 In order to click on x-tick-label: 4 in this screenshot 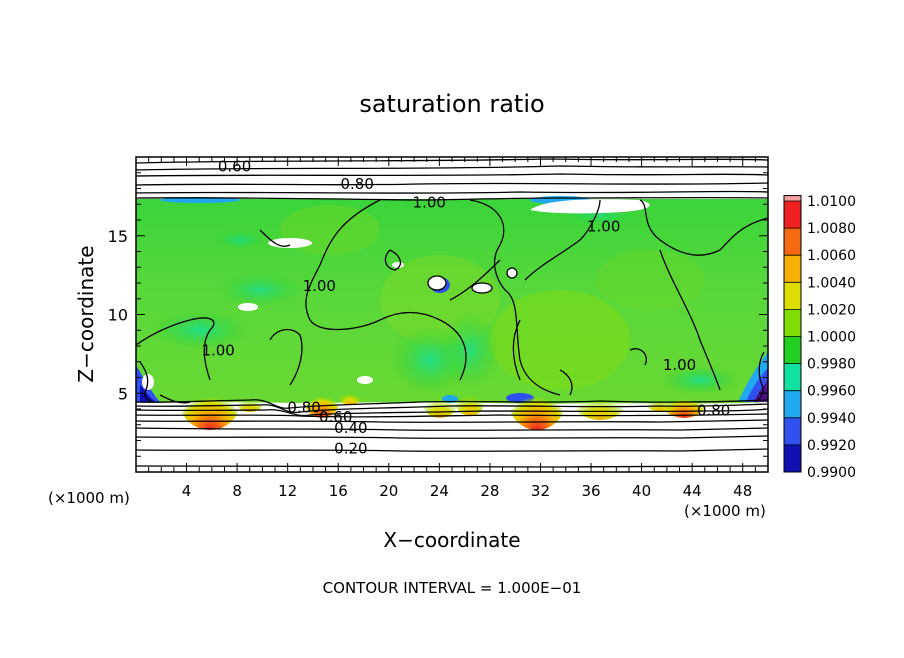, I will do `click(187, 491)`.